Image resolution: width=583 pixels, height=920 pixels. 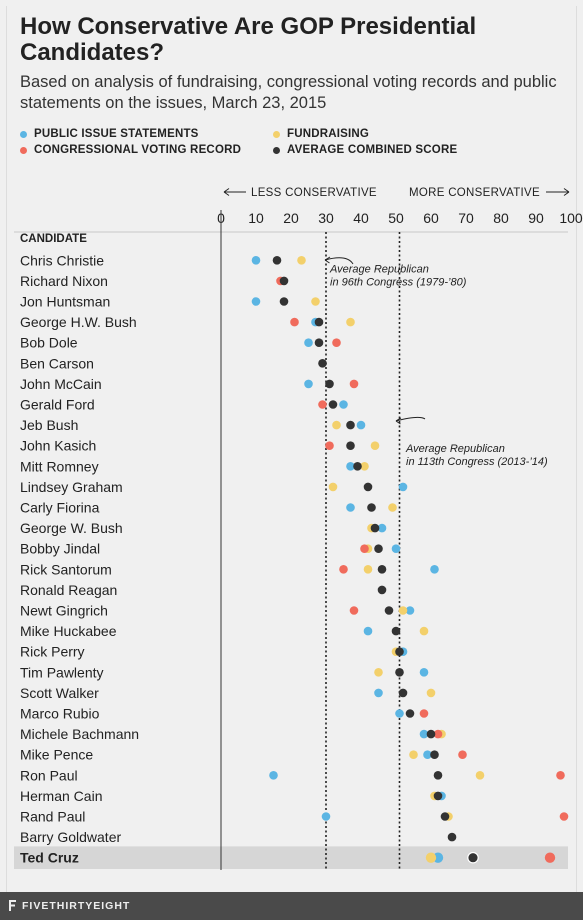 What do you see at coordinates (49, 425) in the screenshot?
I see `candidate-name: Jeb Bush` at bounding box center [49, 425].